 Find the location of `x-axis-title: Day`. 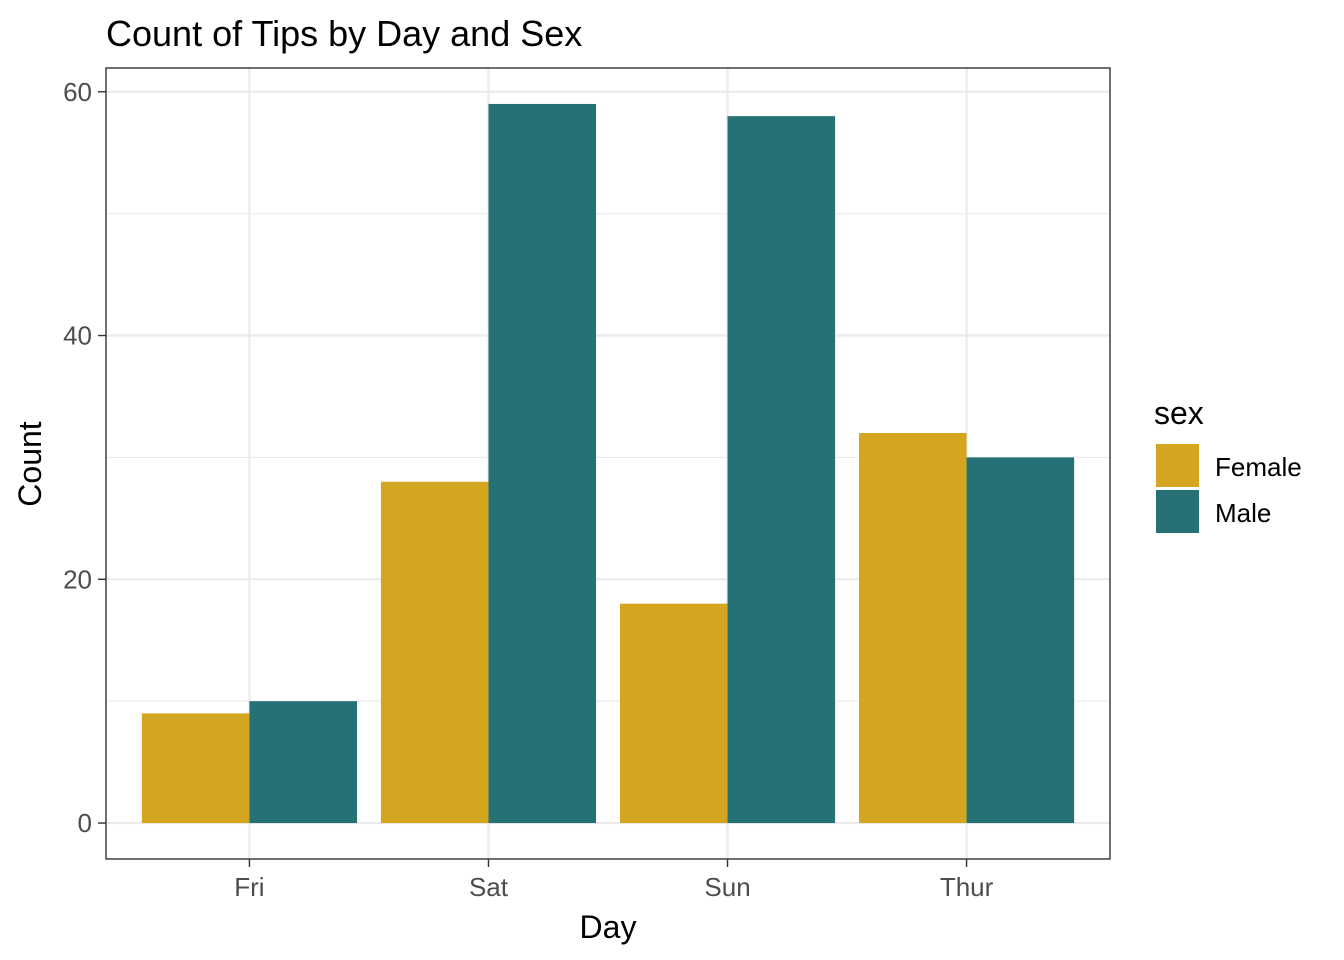

x-axis-title: Day is located at coordinates (608, 927).